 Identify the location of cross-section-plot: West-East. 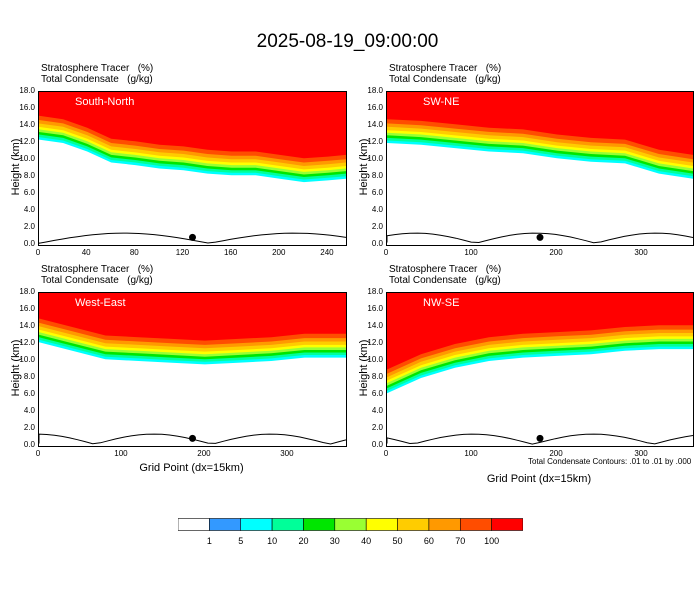
(192, 369).